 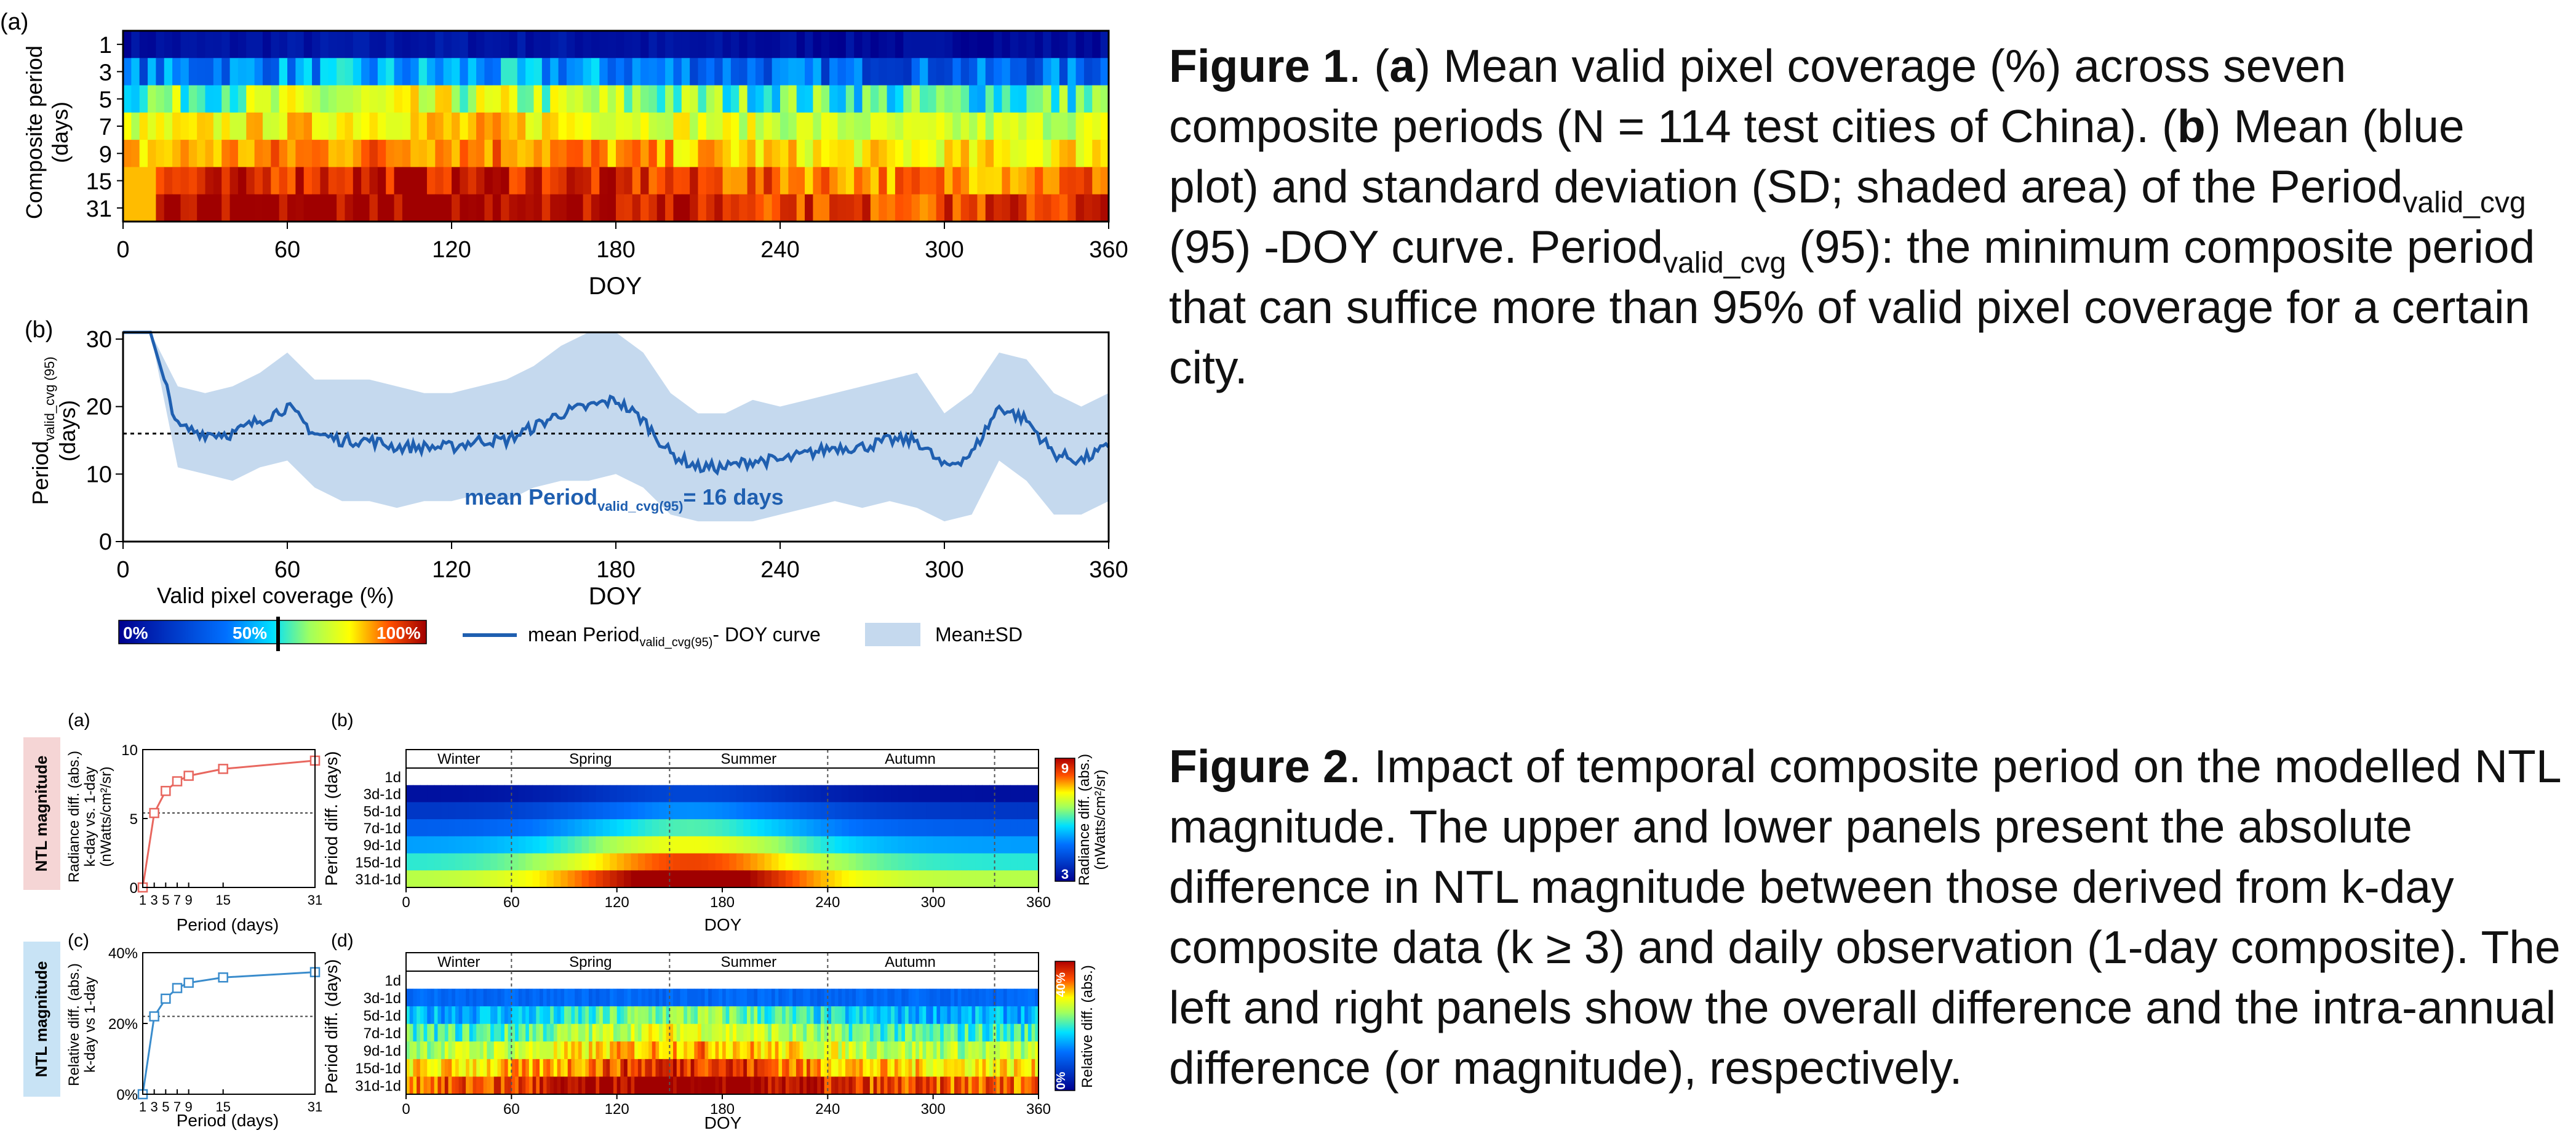 What do you see at coordinates (382, 1015) in the screenshot?
I see `fig2d-row-label: 5d-1d` at bounding box center [382, 1015].